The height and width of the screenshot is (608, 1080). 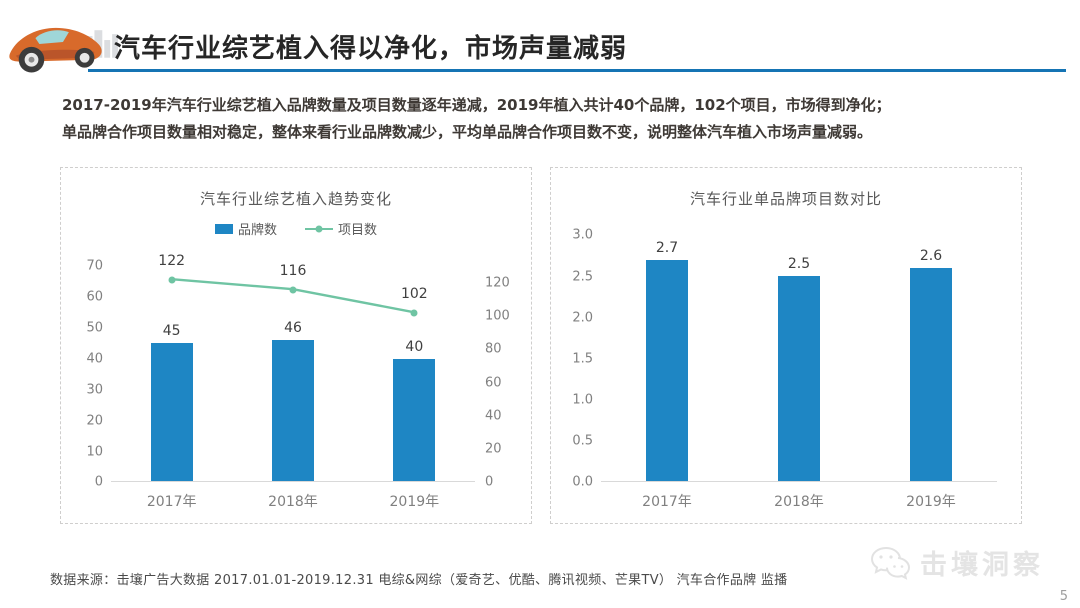 I want to click on bar-column: 40, so click(x=414, y=374).